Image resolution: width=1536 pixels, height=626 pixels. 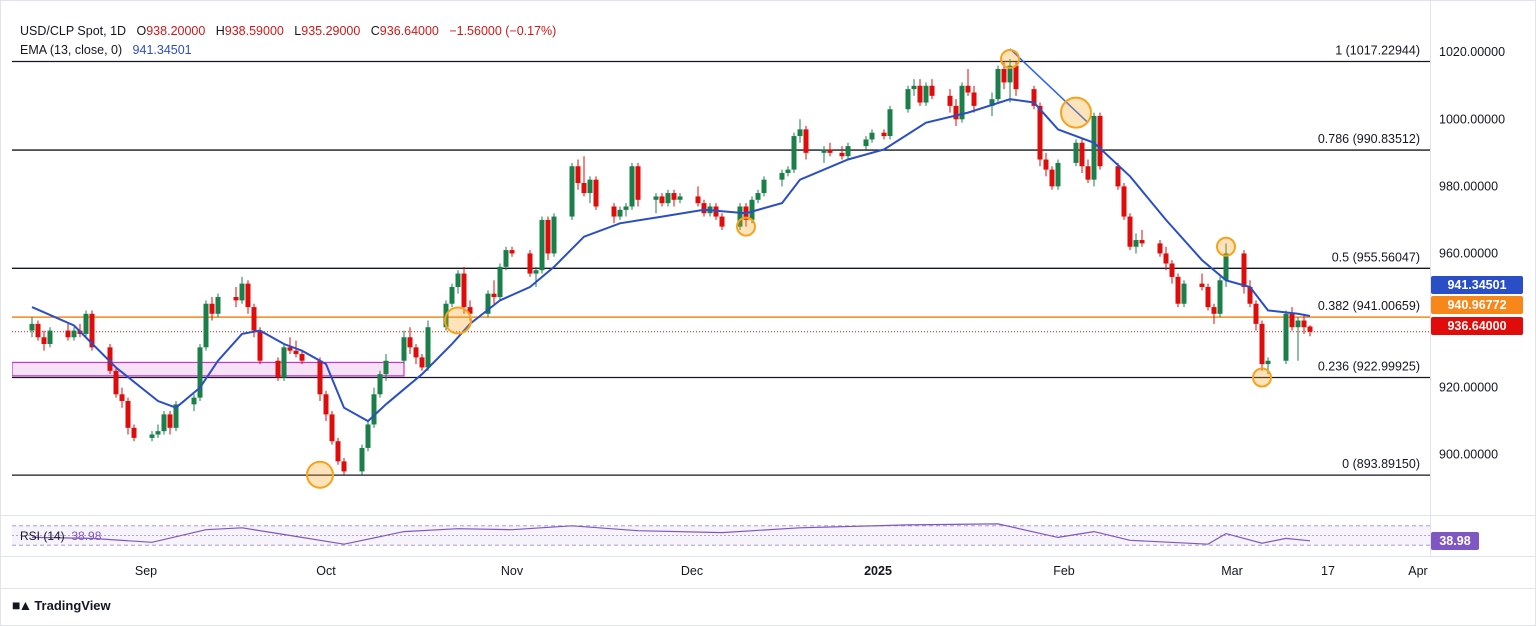 I want to click on ema-value: 941.34501, so click(x=162, y=50).